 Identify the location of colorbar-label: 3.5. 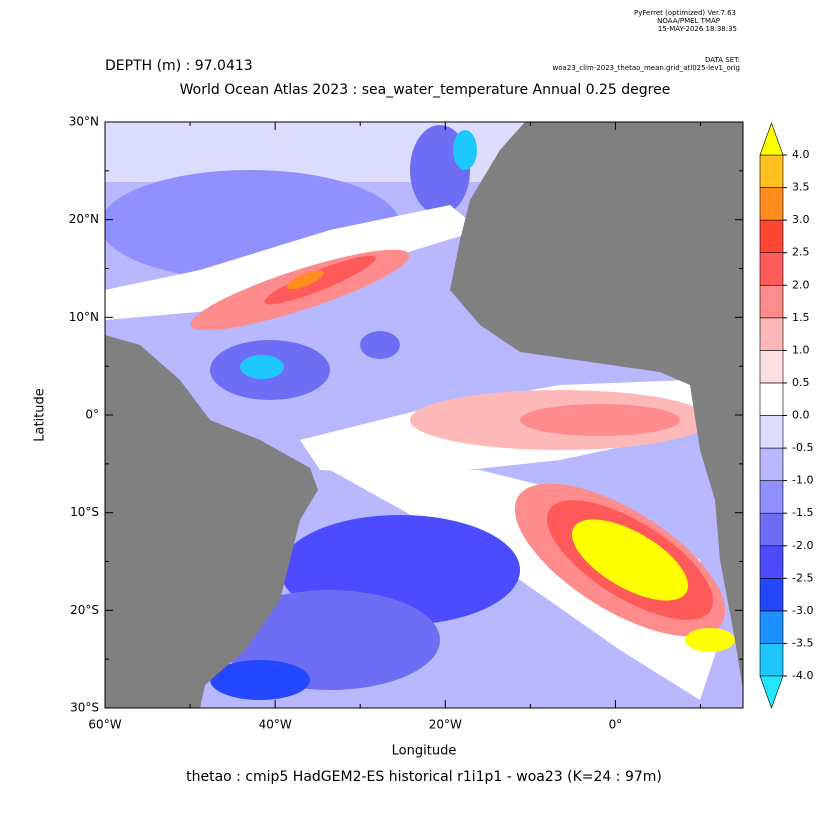
(801, 187).